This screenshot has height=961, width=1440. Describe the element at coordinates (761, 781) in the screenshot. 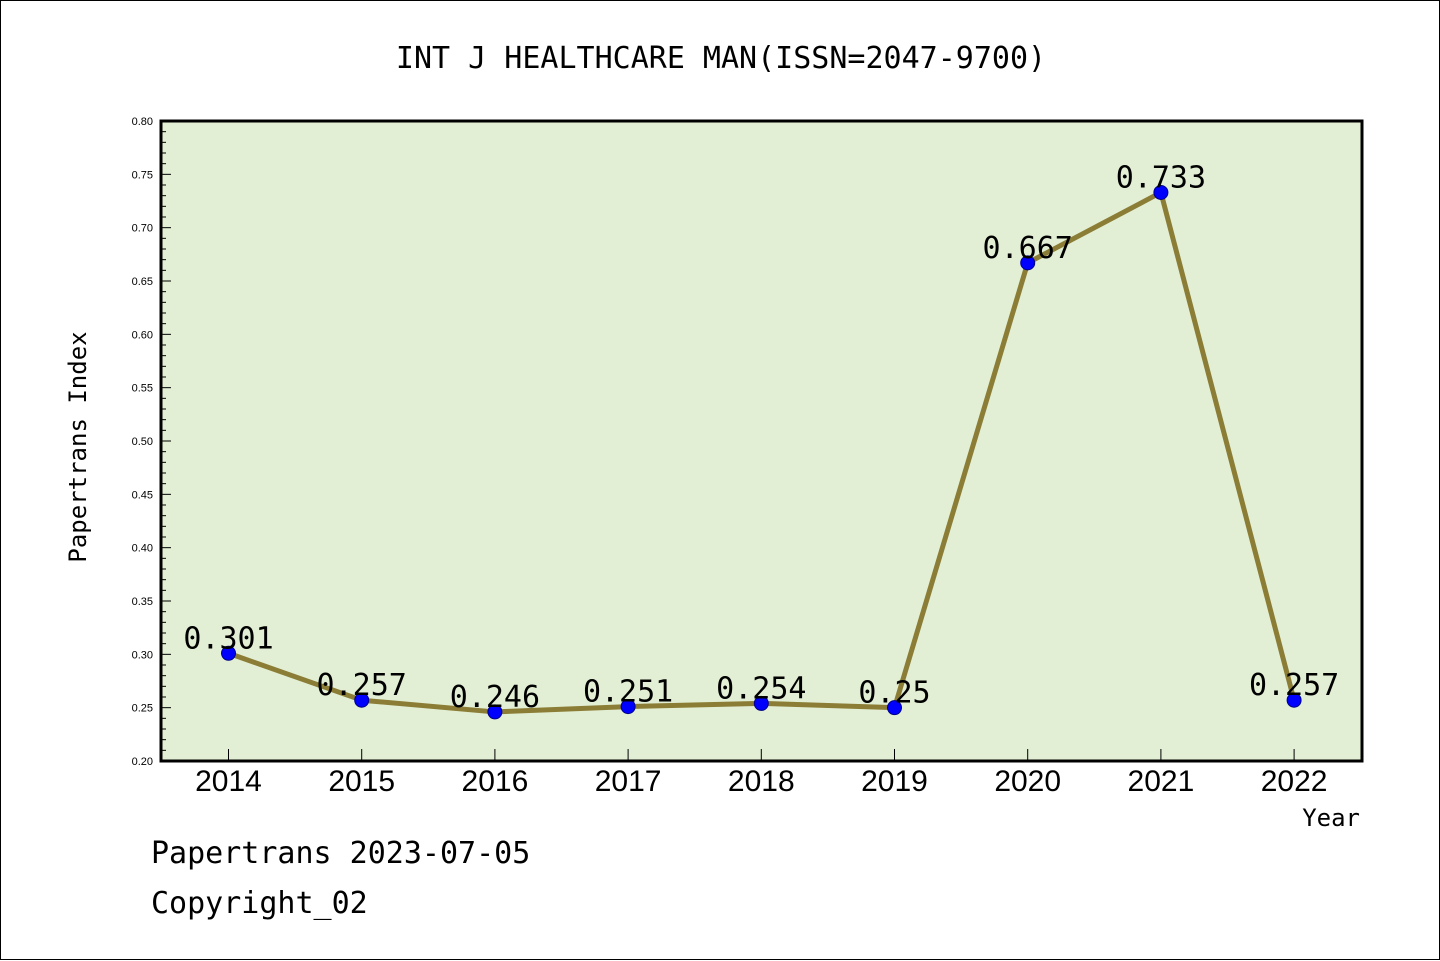

I see `x-tick-label: 2018` at that location.